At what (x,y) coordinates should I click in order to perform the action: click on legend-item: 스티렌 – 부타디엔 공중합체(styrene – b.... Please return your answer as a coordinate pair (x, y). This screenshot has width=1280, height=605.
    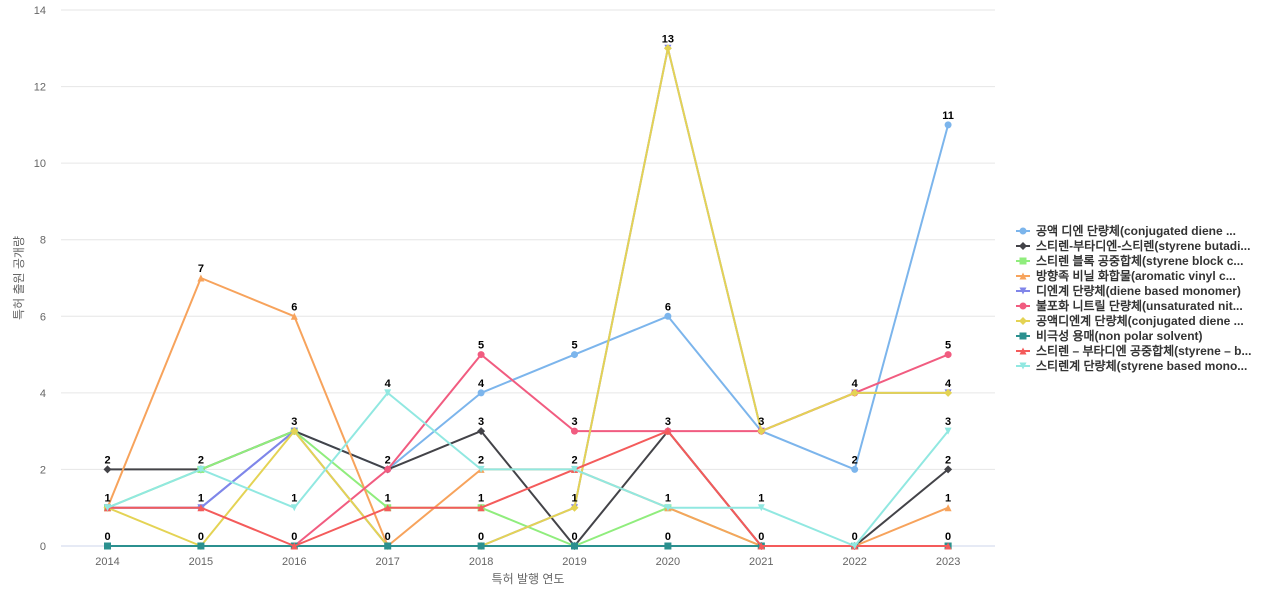
    Looking at the image, I should click on (1133, 350).